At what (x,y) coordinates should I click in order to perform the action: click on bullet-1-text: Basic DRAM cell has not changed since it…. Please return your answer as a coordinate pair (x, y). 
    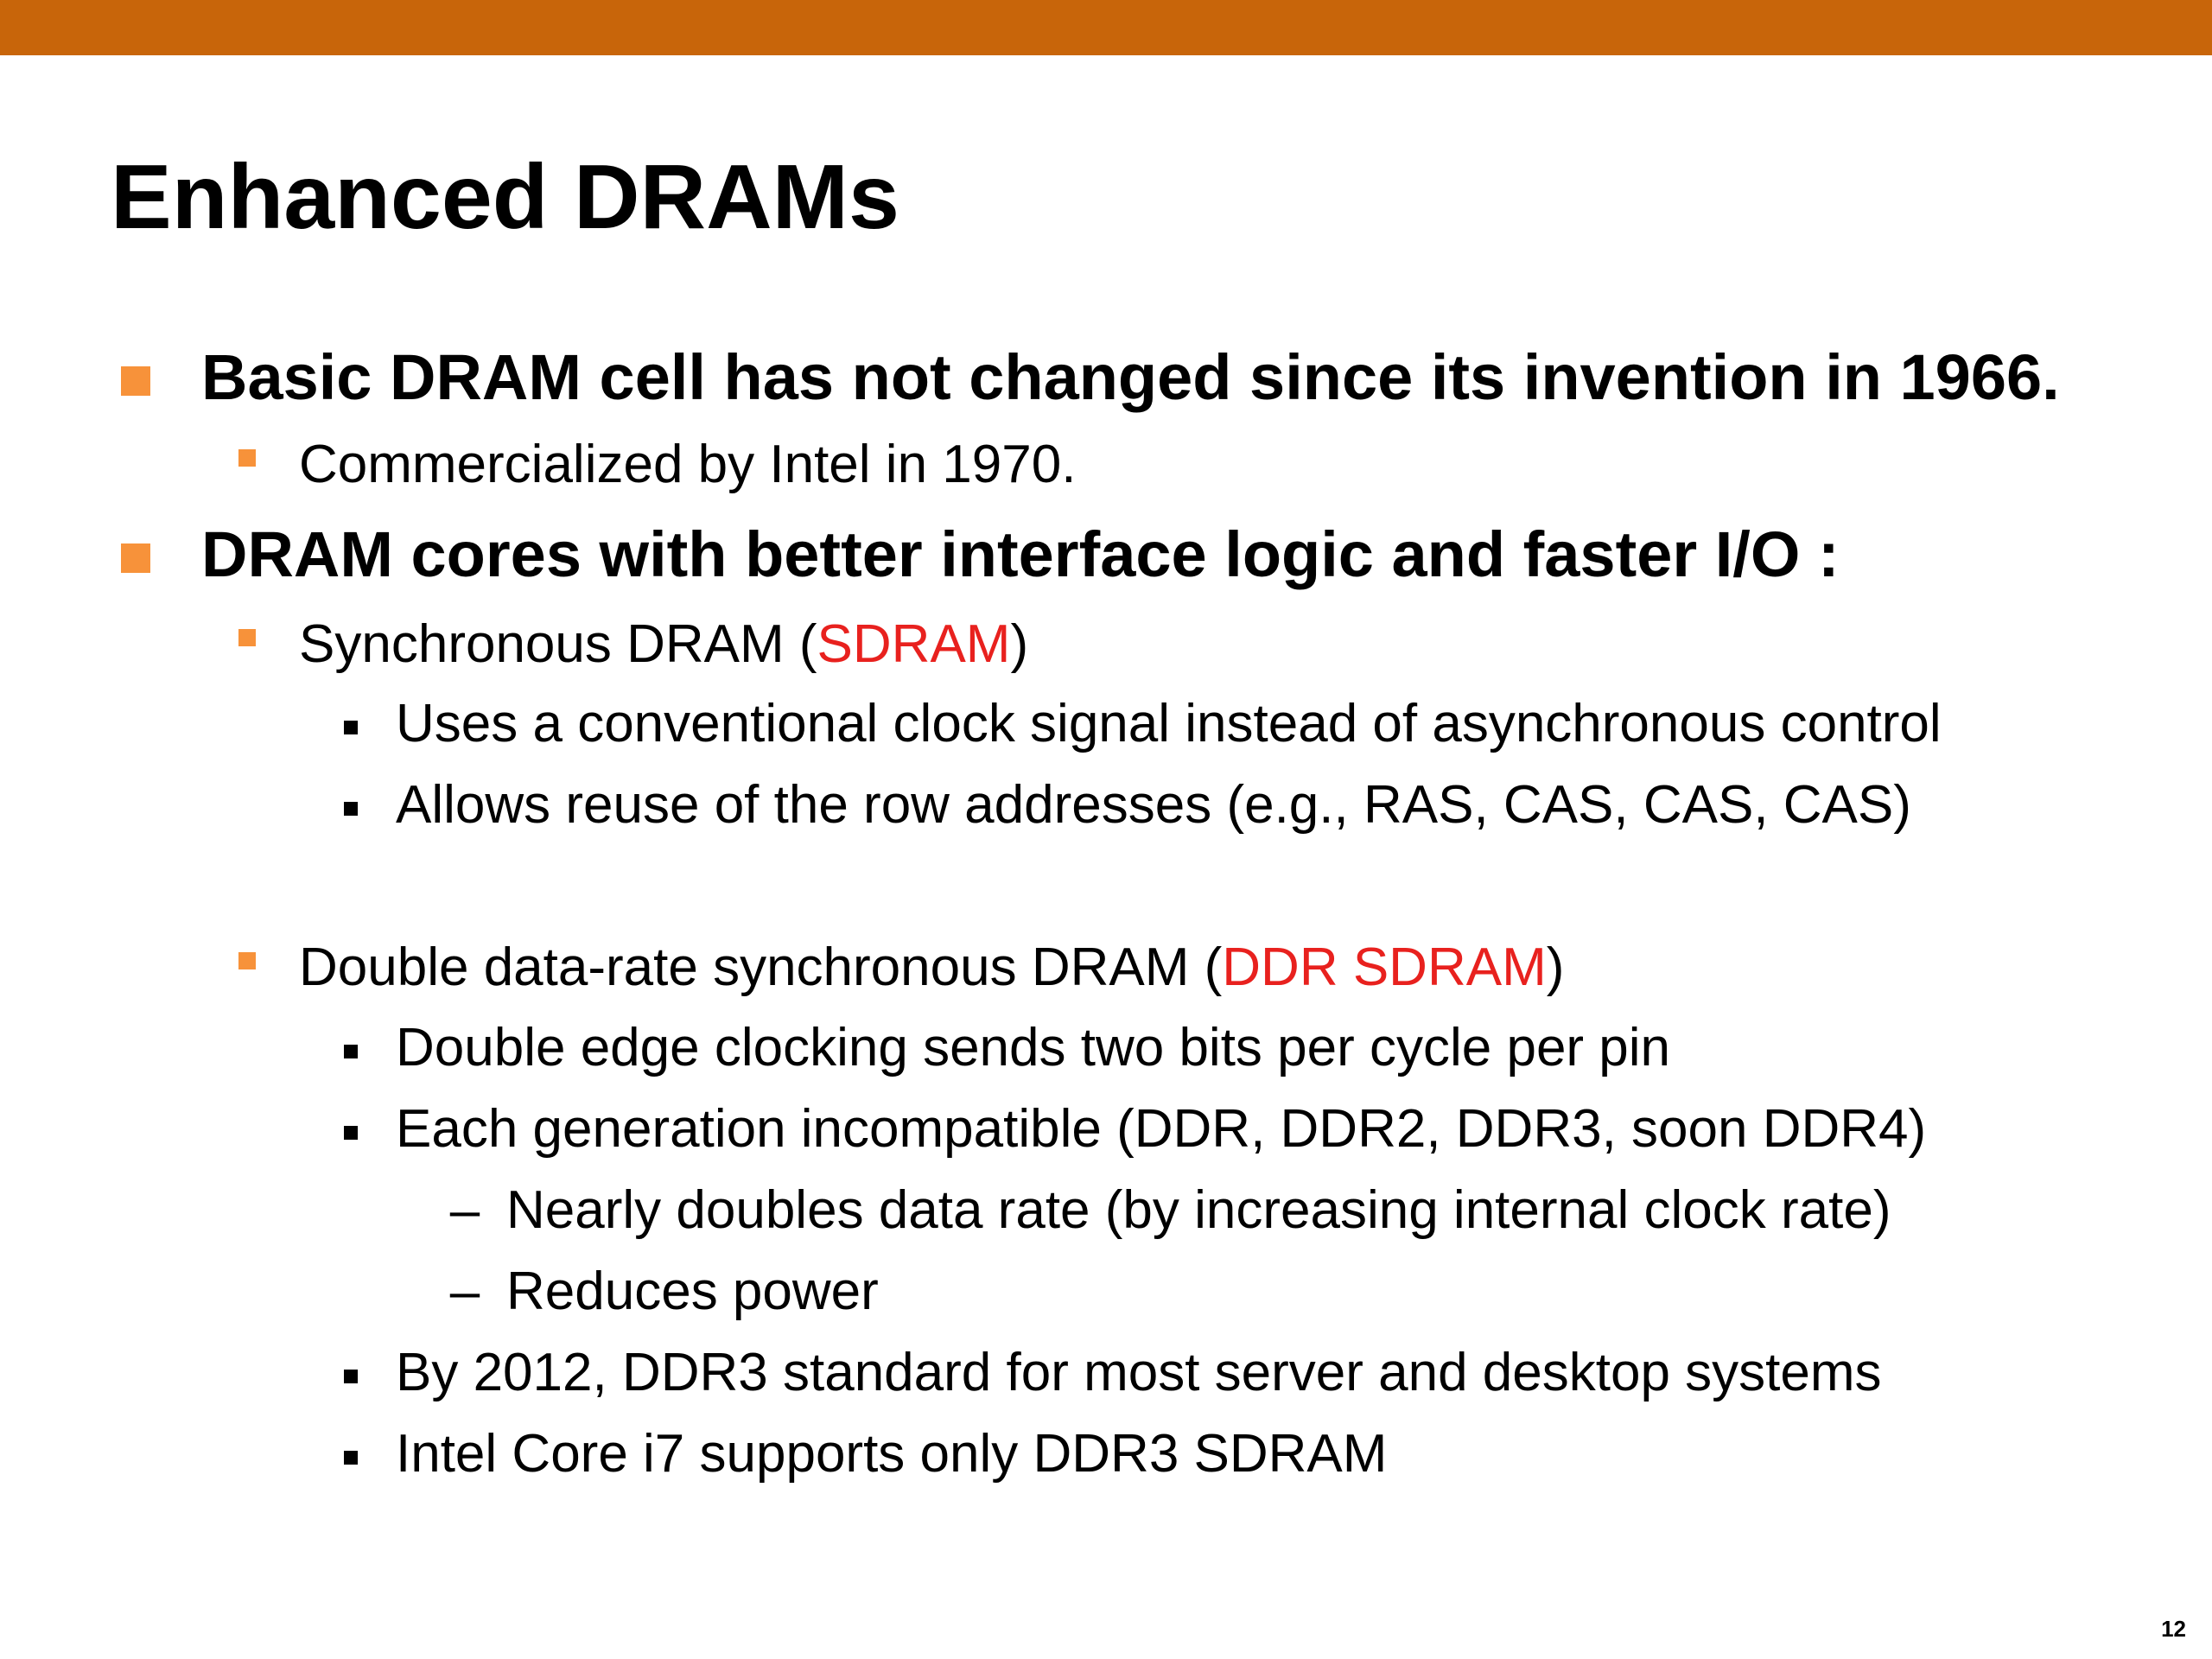
    Looking at the image, I should click on (1130, 377).